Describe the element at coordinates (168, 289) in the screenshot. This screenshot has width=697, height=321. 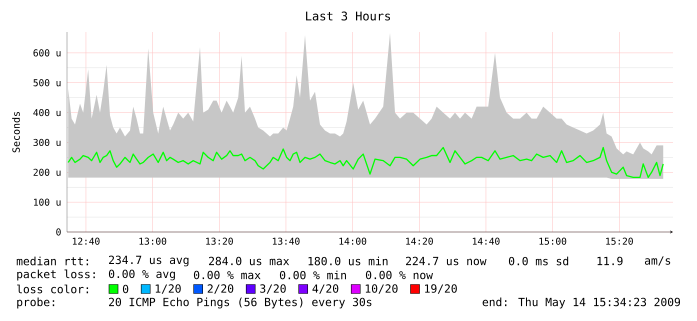
I see `legend-label: 1/20` at that location.